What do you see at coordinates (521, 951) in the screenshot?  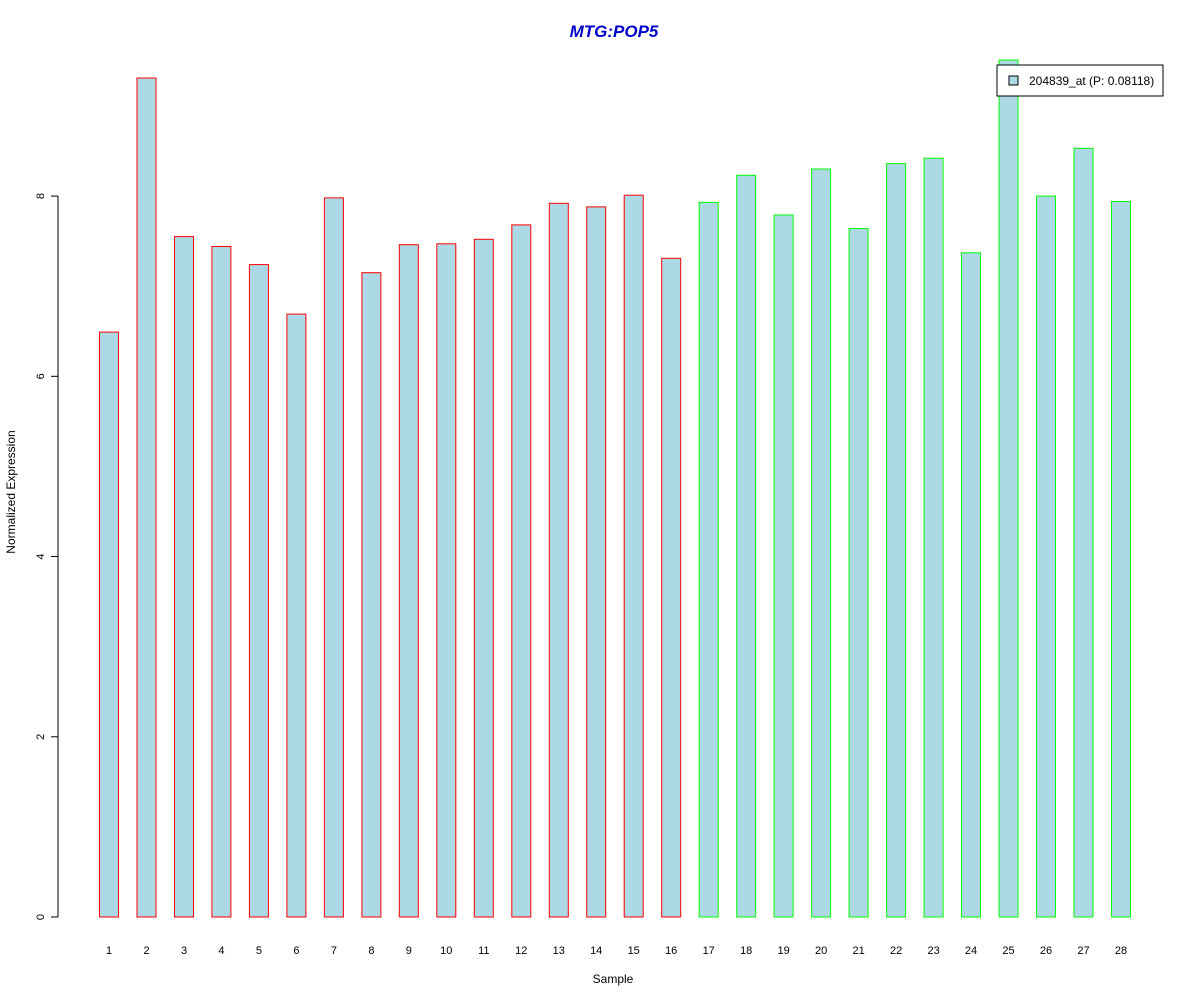 I see `x-tick-label: 12` at bounding box center [521, 951].